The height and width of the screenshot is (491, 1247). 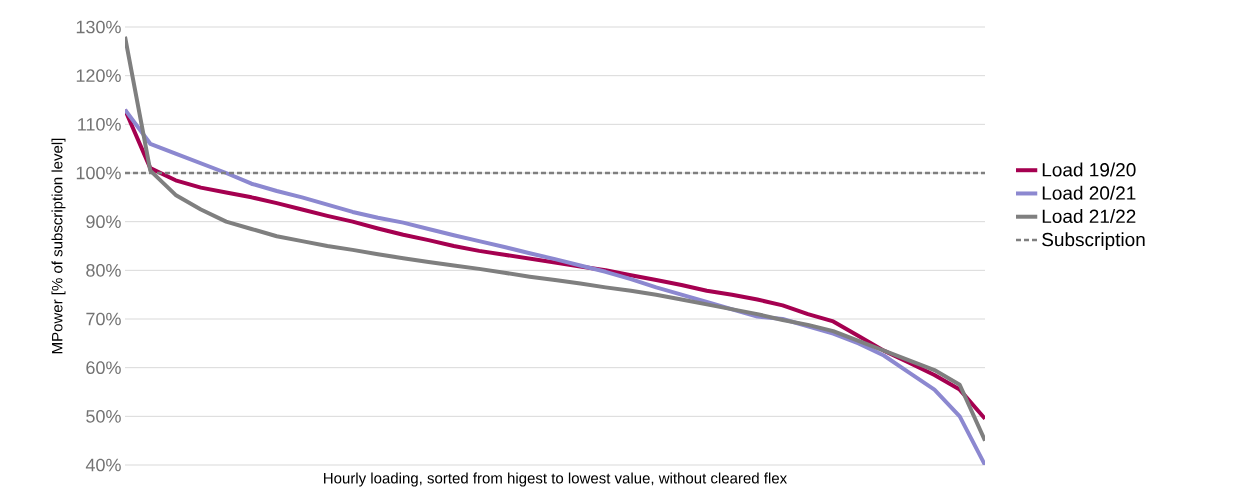 I want to click on y-tick-label: 130%, so click(x=98, y=27).